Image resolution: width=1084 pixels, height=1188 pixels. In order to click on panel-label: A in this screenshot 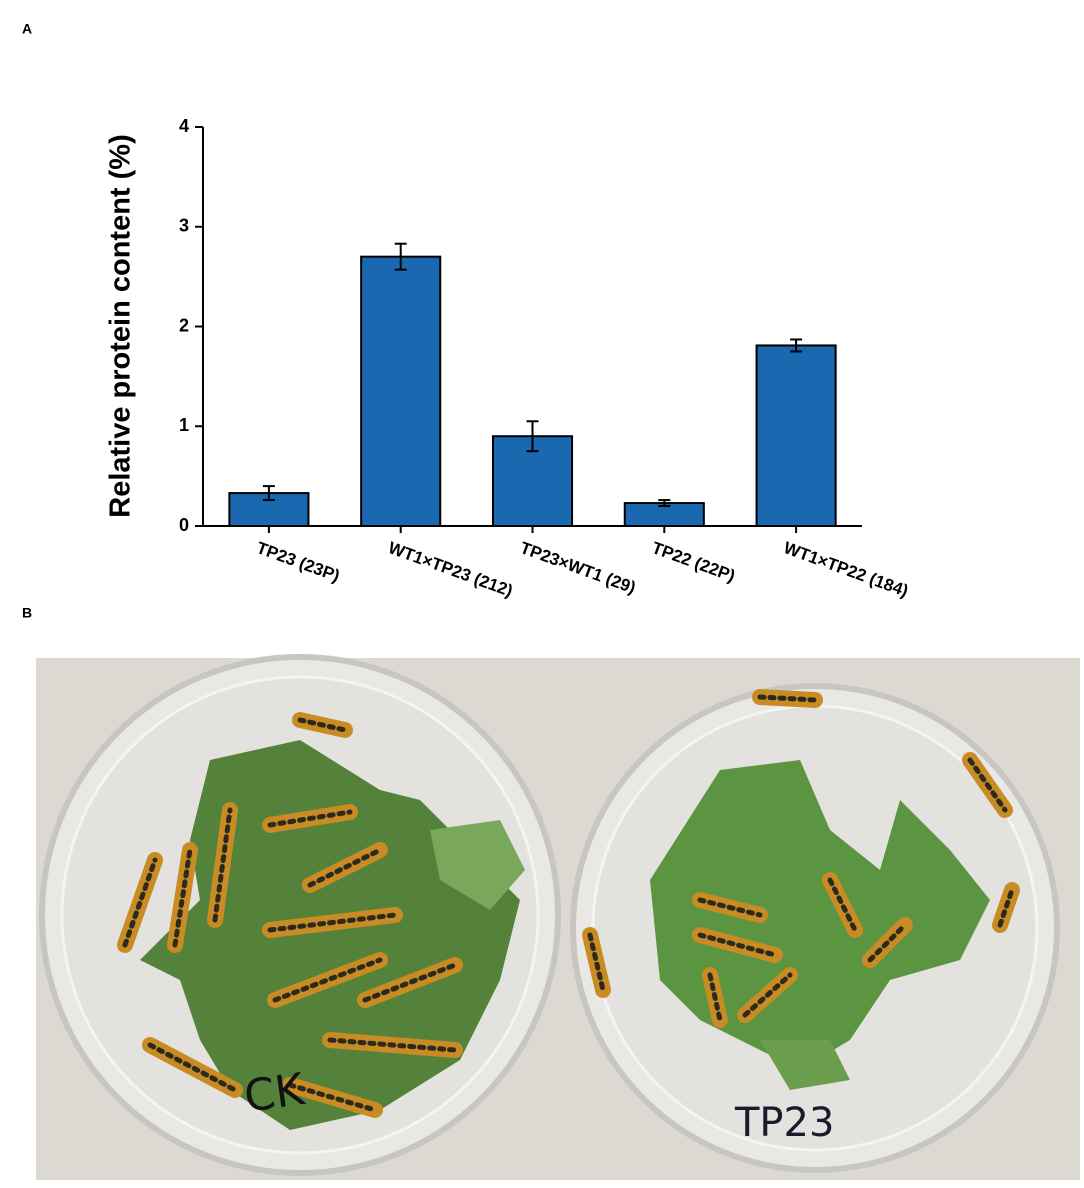, I will do `click(27, 29)`.